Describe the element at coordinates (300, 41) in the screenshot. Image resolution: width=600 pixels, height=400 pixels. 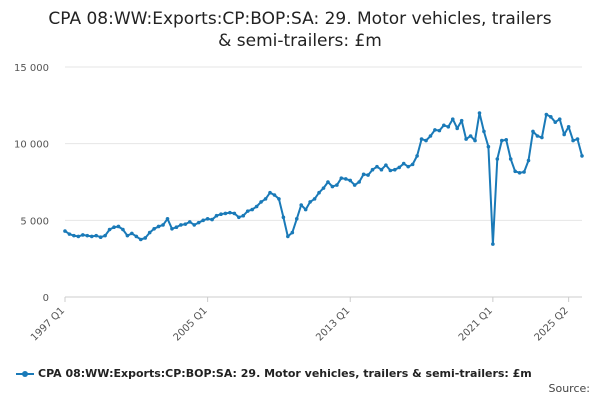
I see `chart-title-line-2: & semi-trailers: £m` at that location.